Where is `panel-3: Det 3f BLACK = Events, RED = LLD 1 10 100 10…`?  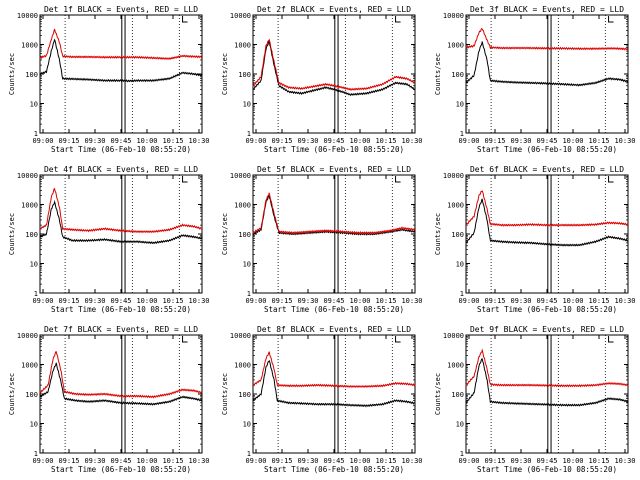 panel-3: Det 3f BLACK = Events, RED = LLD 1 10 100 10… is located at coordinates (535, 79).